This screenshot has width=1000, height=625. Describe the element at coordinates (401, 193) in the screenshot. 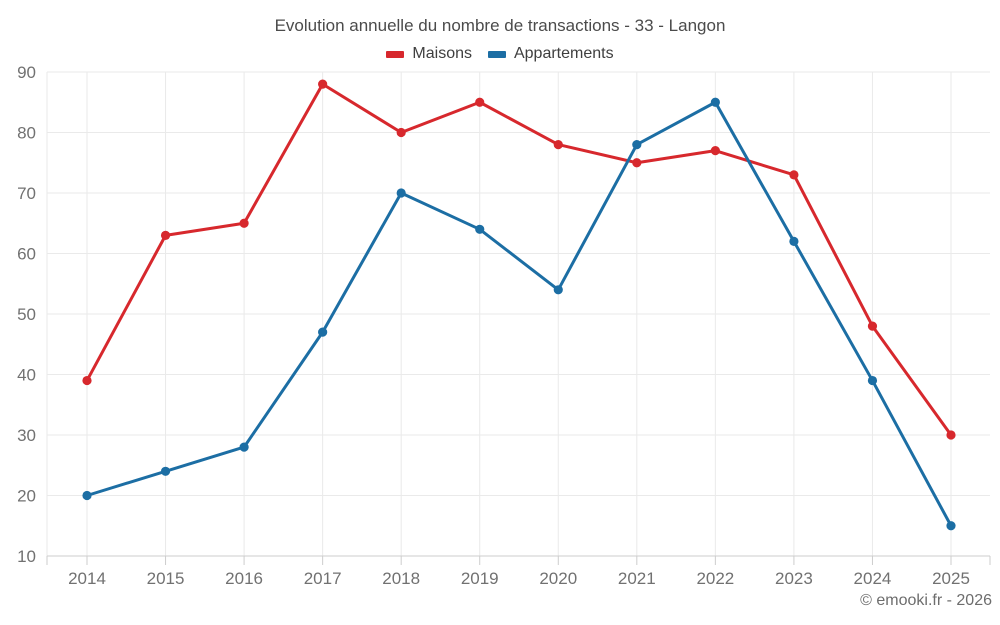

I see `data-point-appartements-2018` at that location.